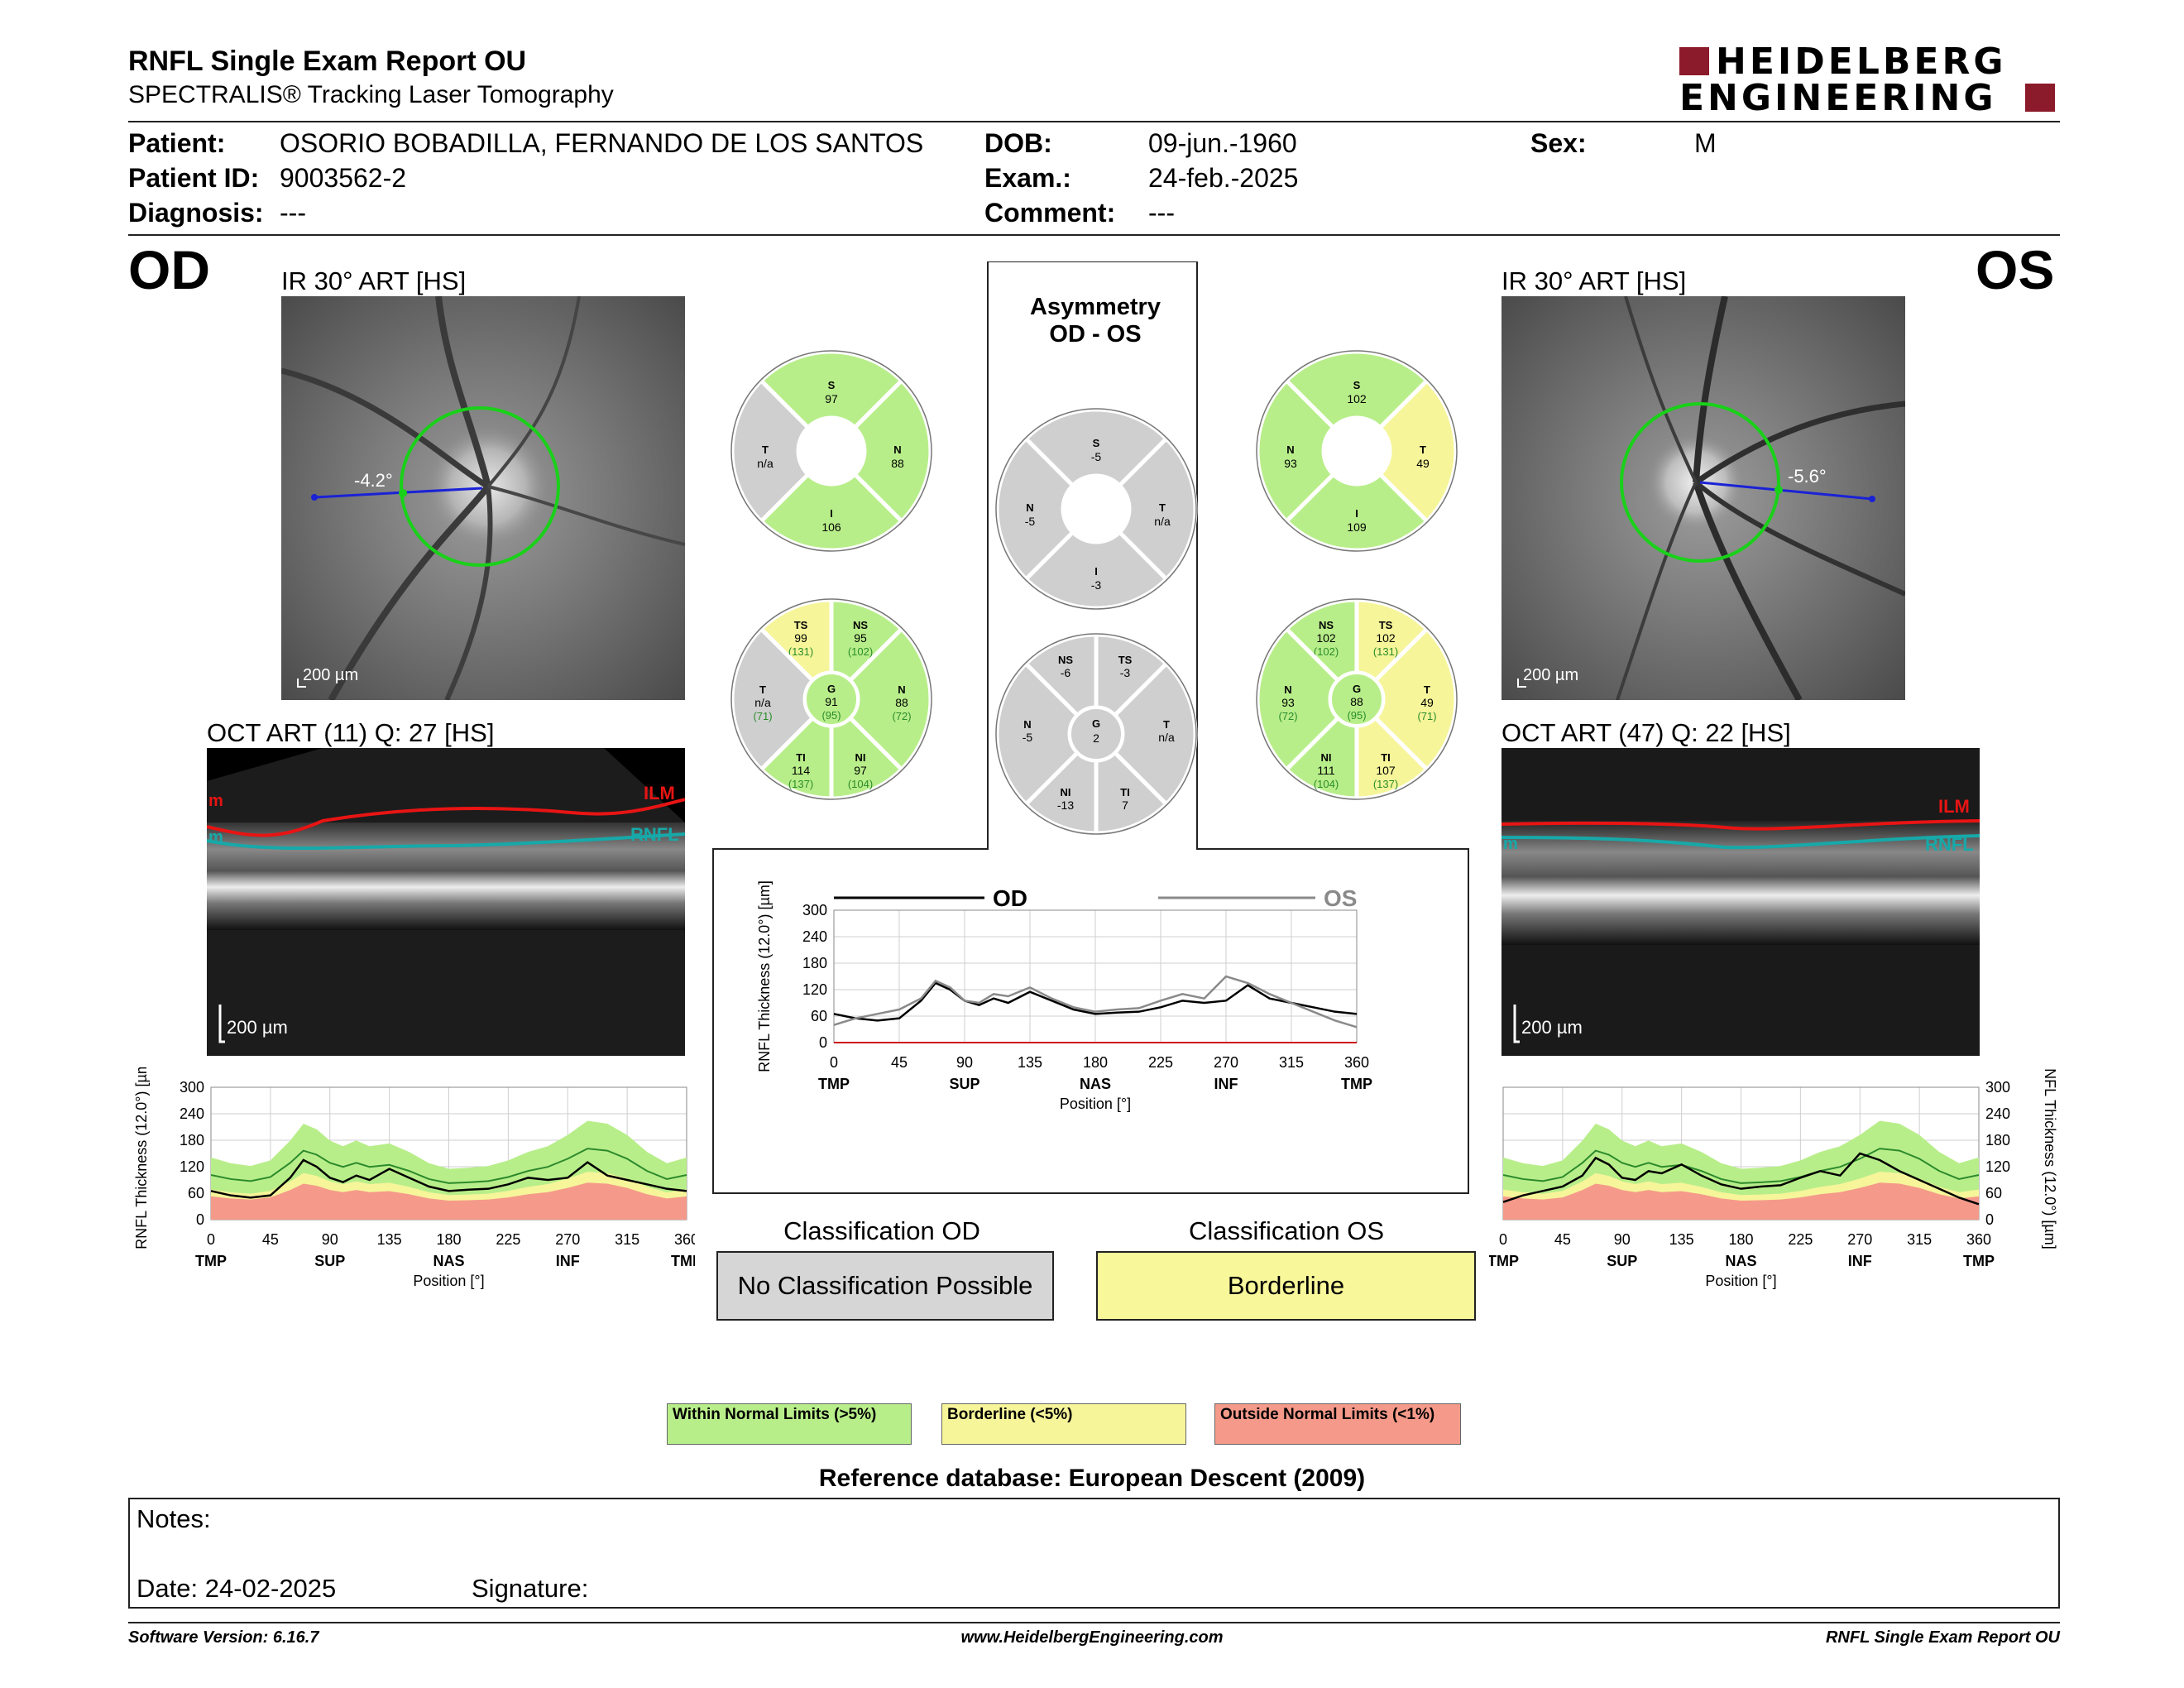 This screenshot has width=2184, height=1688. What do you see at coordinates (1066, 792) in the screenshot?
I see `as6-label-NI: NI` at bounding box center [1066, 792].